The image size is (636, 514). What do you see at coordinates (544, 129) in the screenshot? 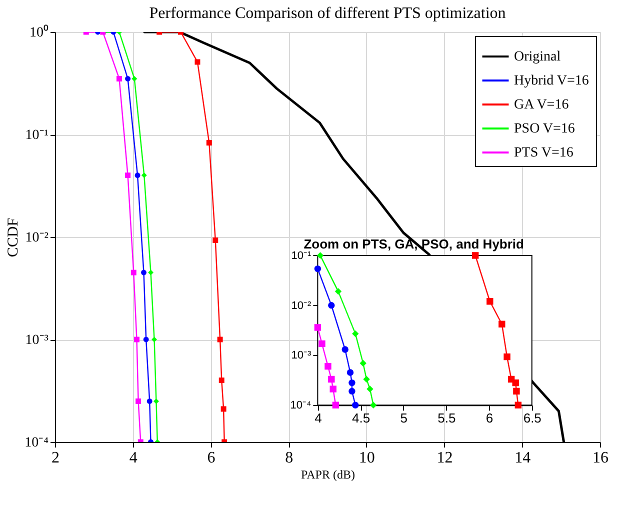
I see `legend-label: PSO V=16` at bounding box center [544, 129].